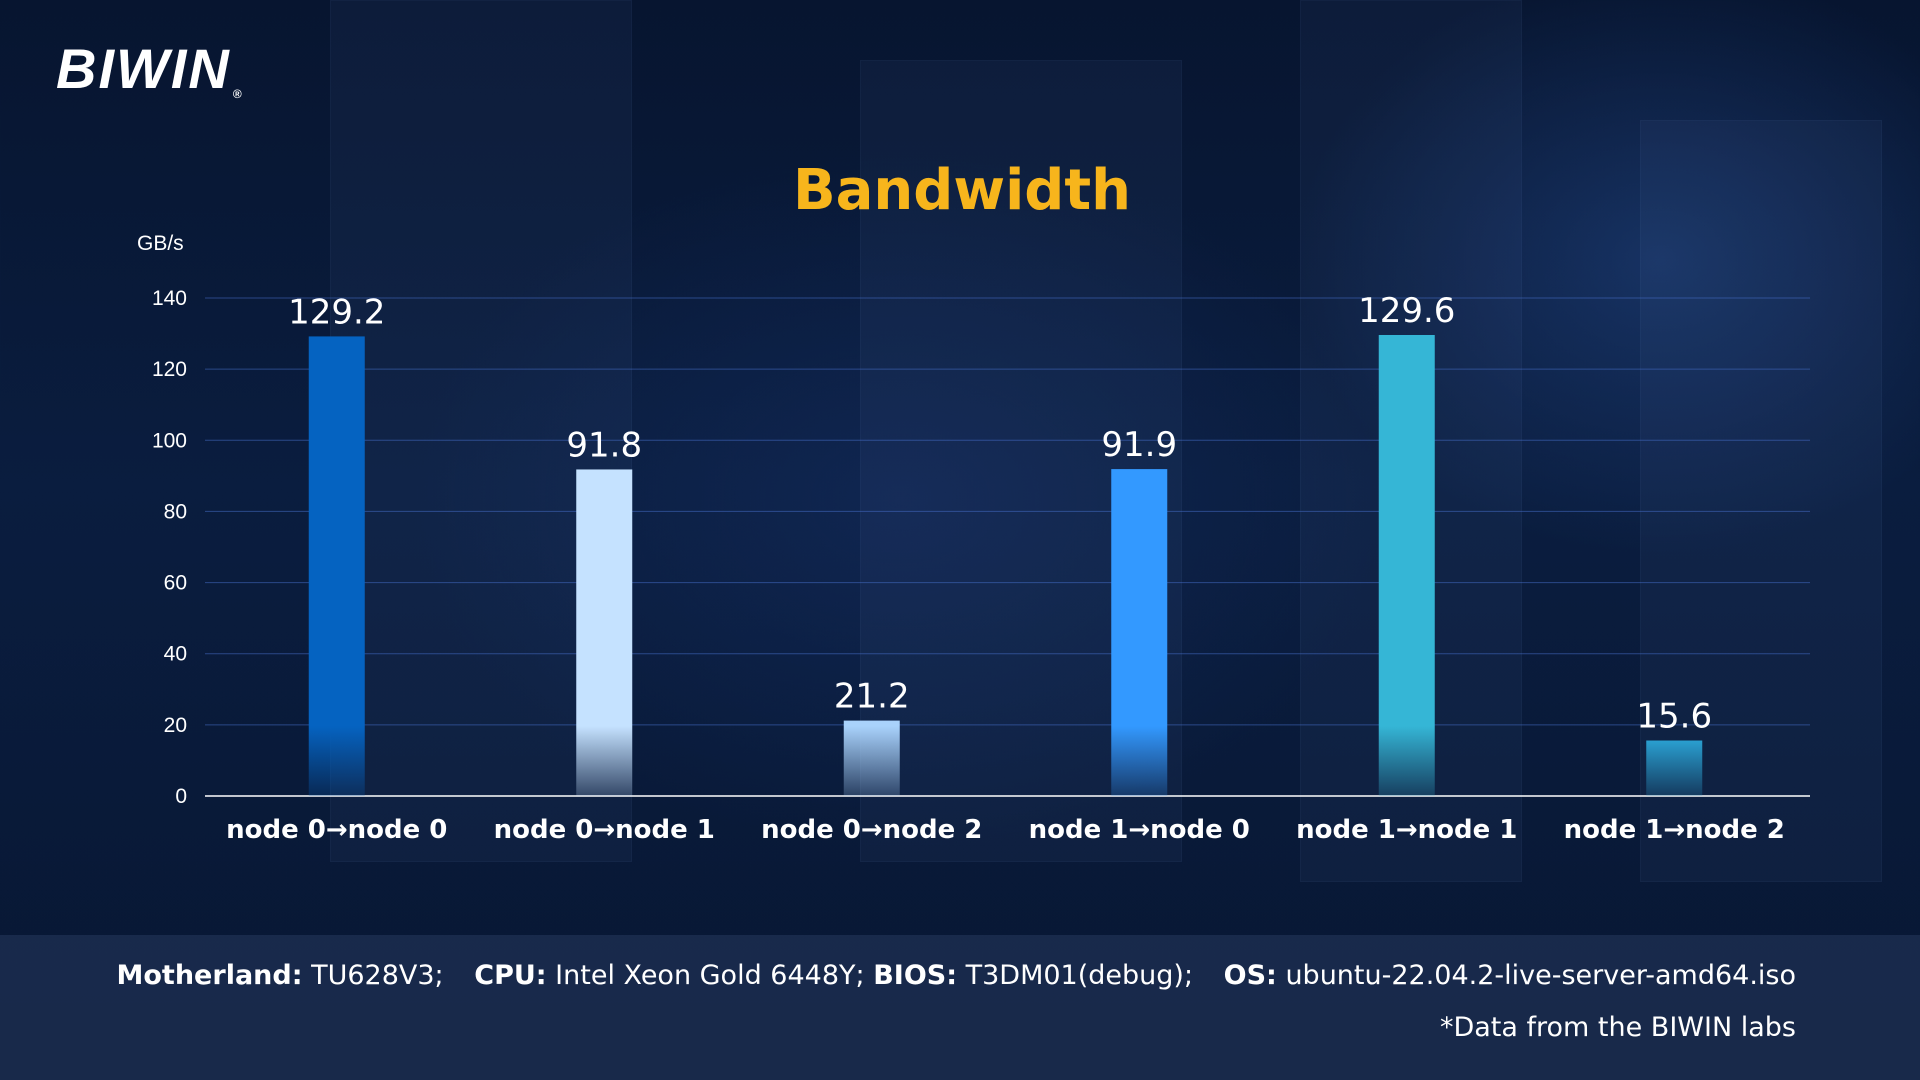 The image size is (1920, 1080). Describe the element at coordinates (510, 975) in the screenshot. I see `spec-cpu-key: CPU:` at that location.